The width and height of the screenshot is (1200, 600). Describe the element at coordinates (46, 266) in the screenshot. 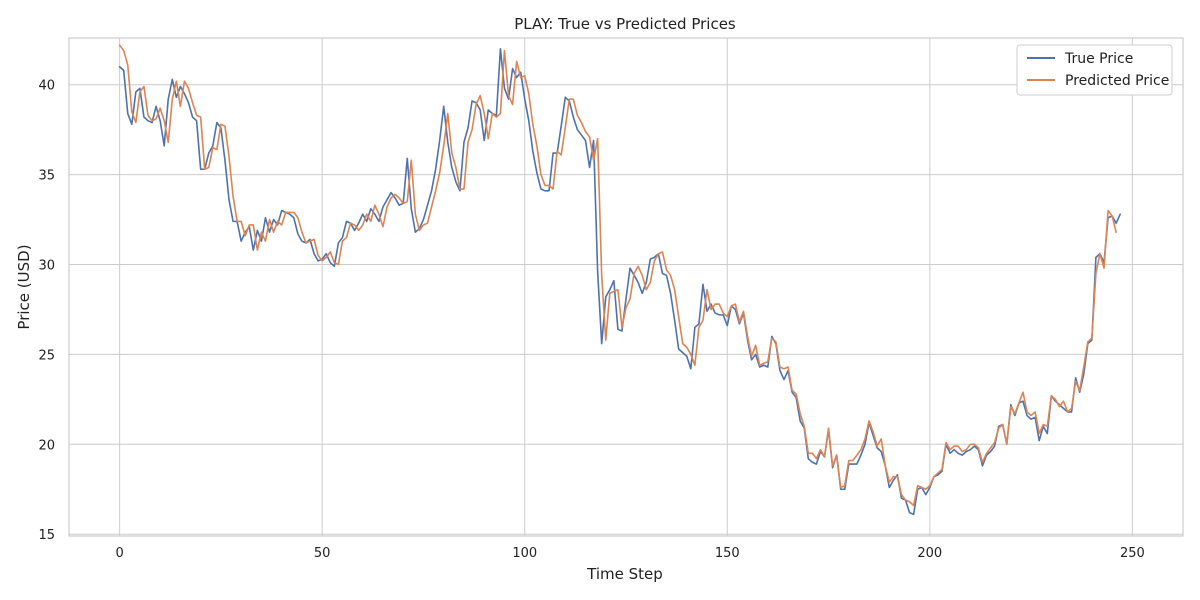

I see `y-tick-label: 30` at that location.